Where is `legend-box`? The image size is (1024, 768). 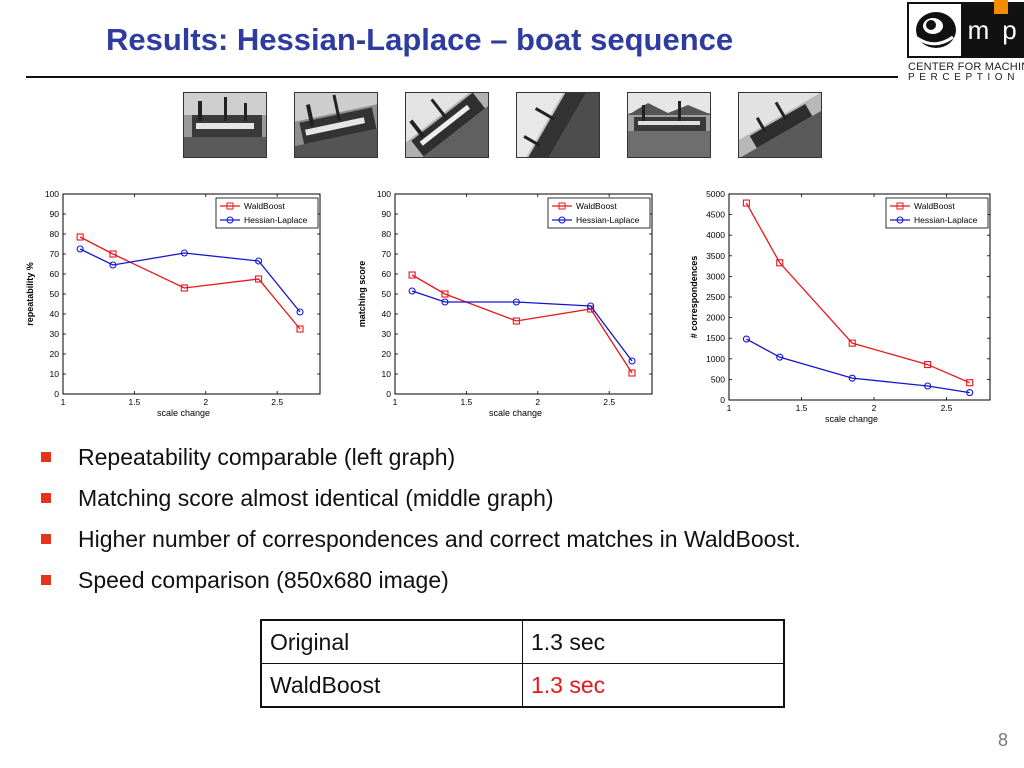 legend-box is located at coordinates (937, 213).